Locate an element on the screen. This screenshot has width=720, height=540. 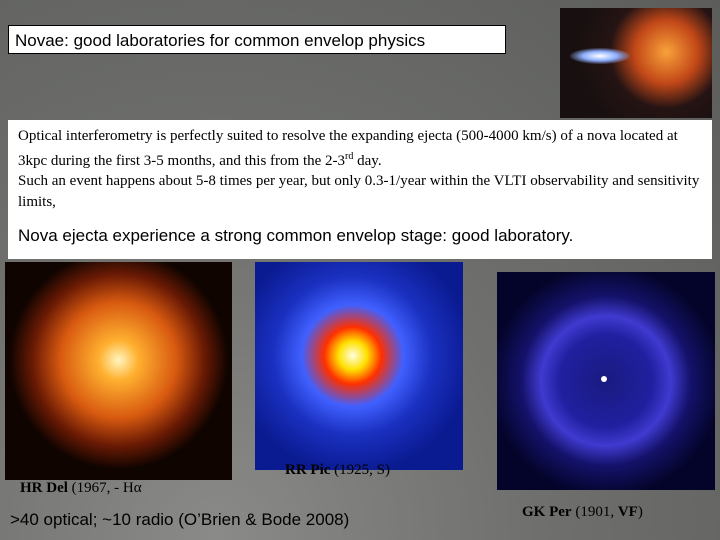
central-star is located at coordinates (604, 379).